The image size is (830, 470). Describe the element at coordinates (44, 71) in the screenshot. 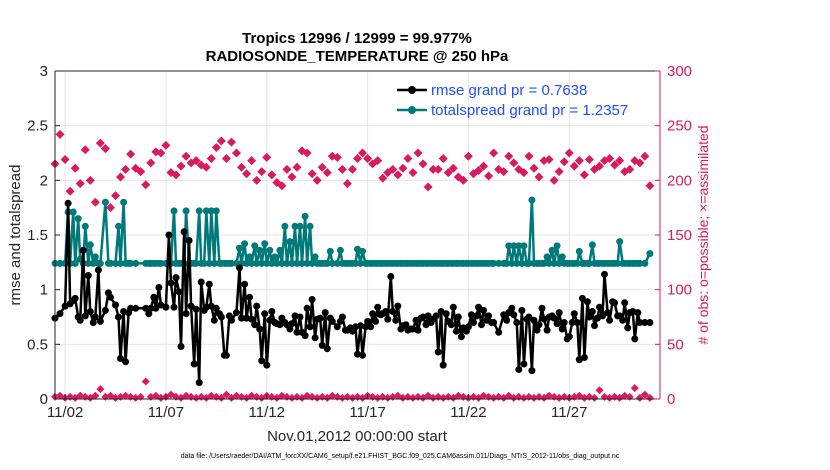

I see `y-tick-left-label: 3` at that location.